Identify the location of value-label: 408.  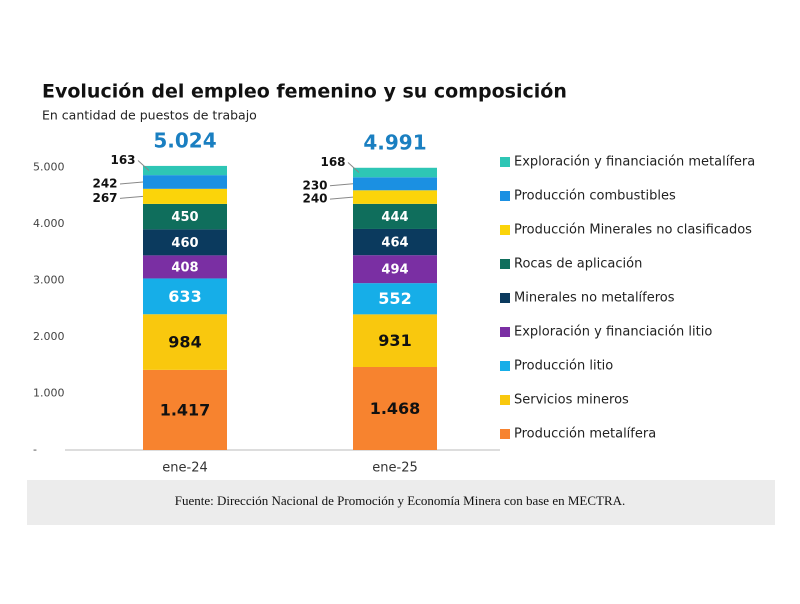
(184, 267).